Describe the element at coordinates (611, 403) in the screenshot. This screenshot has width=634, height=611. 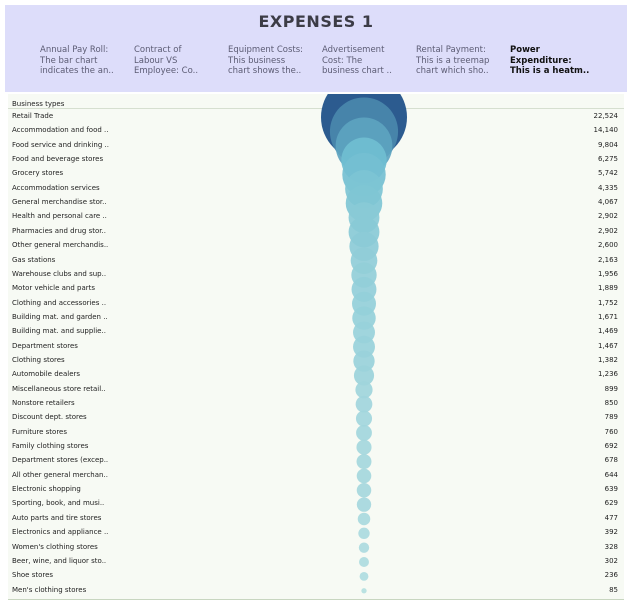
I see `value-label: 850` at that location.